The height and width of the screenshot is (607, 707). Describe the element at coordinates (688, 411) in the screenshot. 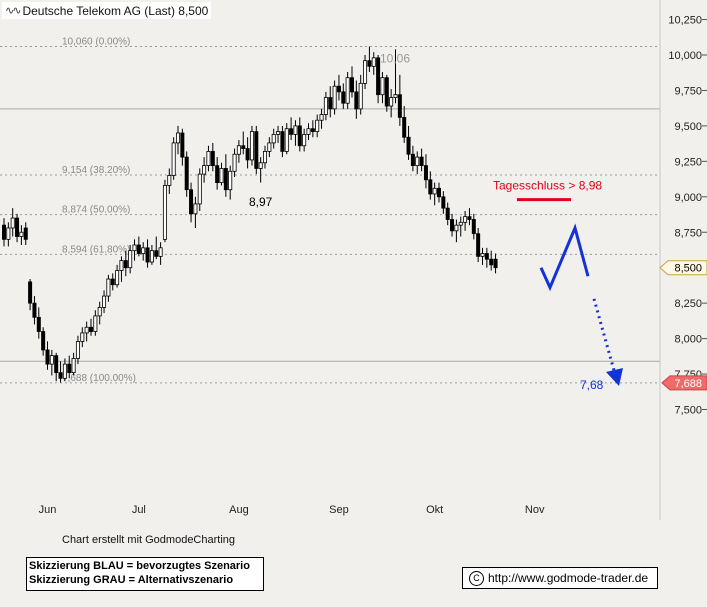

I see `y-tick-label: 7,500` at that location.